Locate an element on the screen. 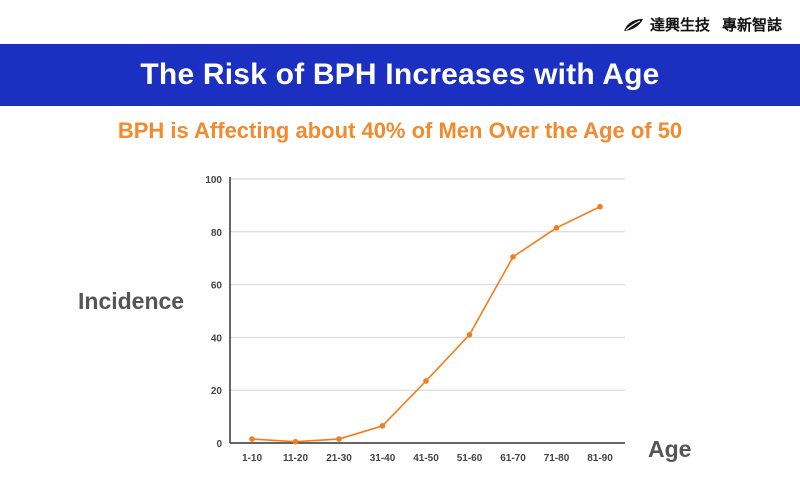 The image size is (800, 500). y-tick-label: 0 is located at coordinates (219, 444).